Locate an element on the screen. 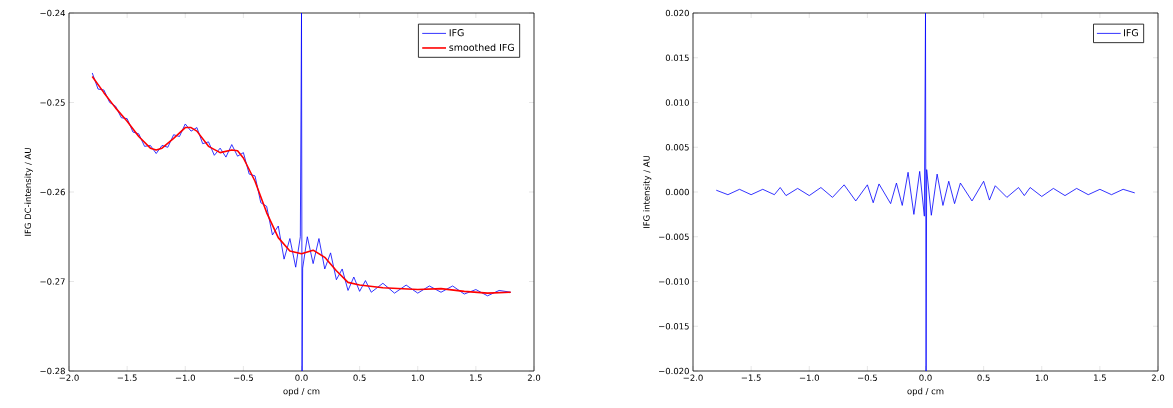  y-tick-label: −0.26 is located at coordinates (52, 192).